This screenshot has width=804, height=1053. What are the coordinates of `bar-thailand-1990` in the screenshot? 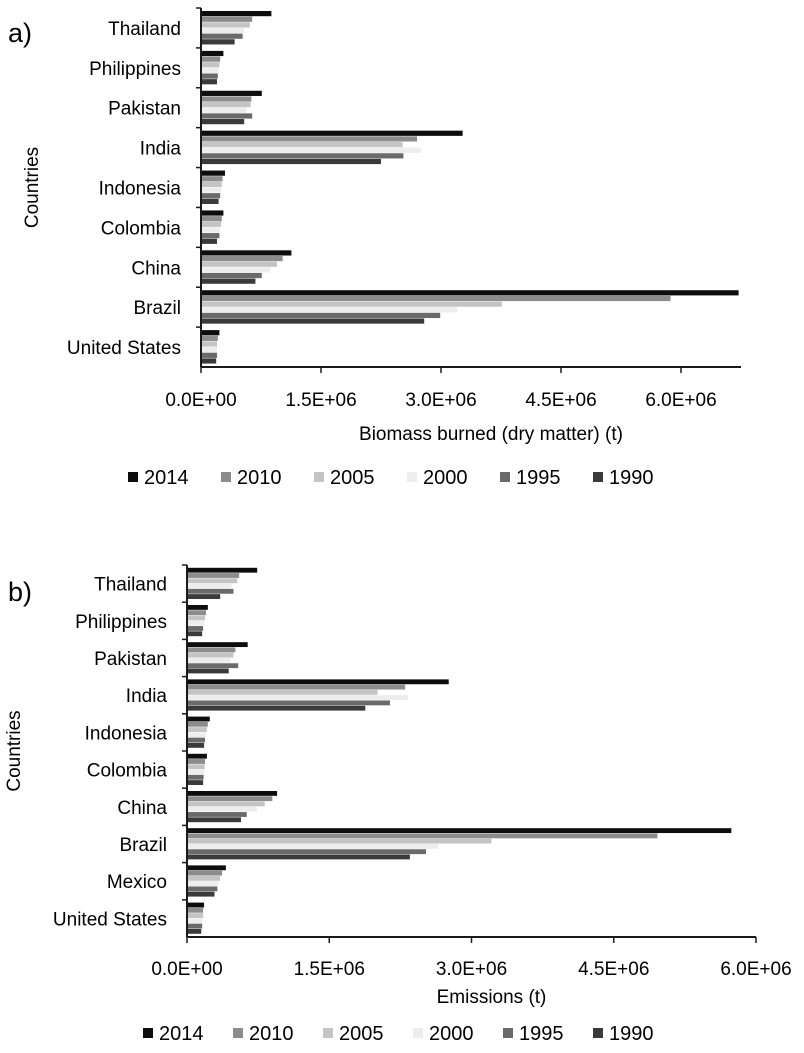 It's located at (204, 596).